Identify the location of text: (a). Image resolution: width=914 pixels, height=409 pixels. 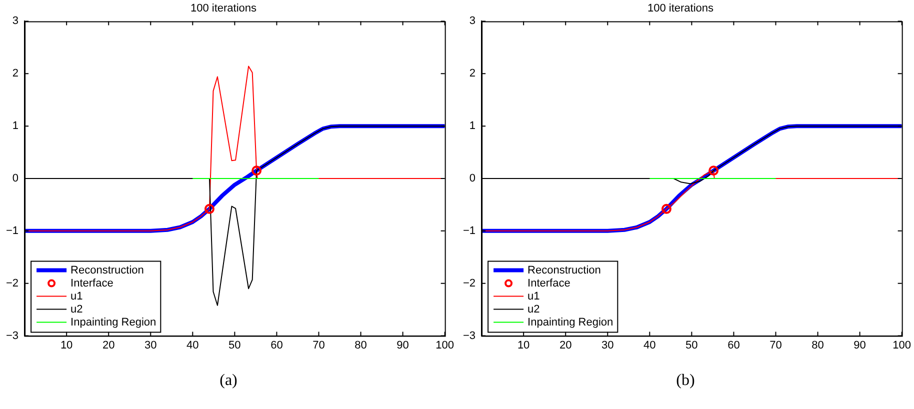
(228, 381).